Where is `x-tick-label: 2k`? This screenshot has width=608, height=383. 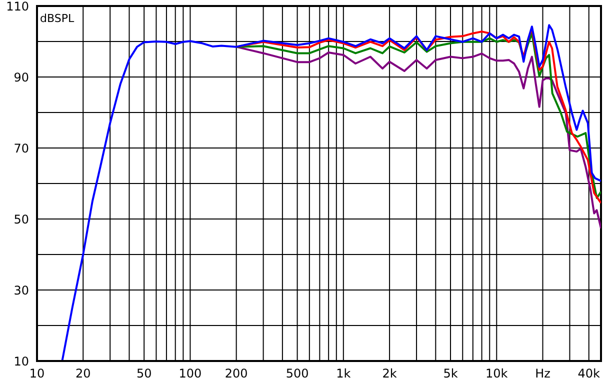 x-tick-label: 2k is located at coordinates (389, 373).